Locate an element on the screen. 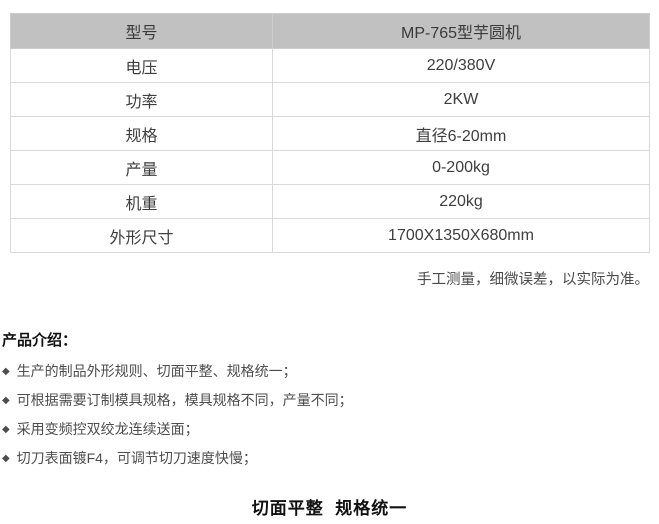 The width and height of the screenshot is (659, 524). table-row: 机重 220kg is located at coordinates (330, 201).